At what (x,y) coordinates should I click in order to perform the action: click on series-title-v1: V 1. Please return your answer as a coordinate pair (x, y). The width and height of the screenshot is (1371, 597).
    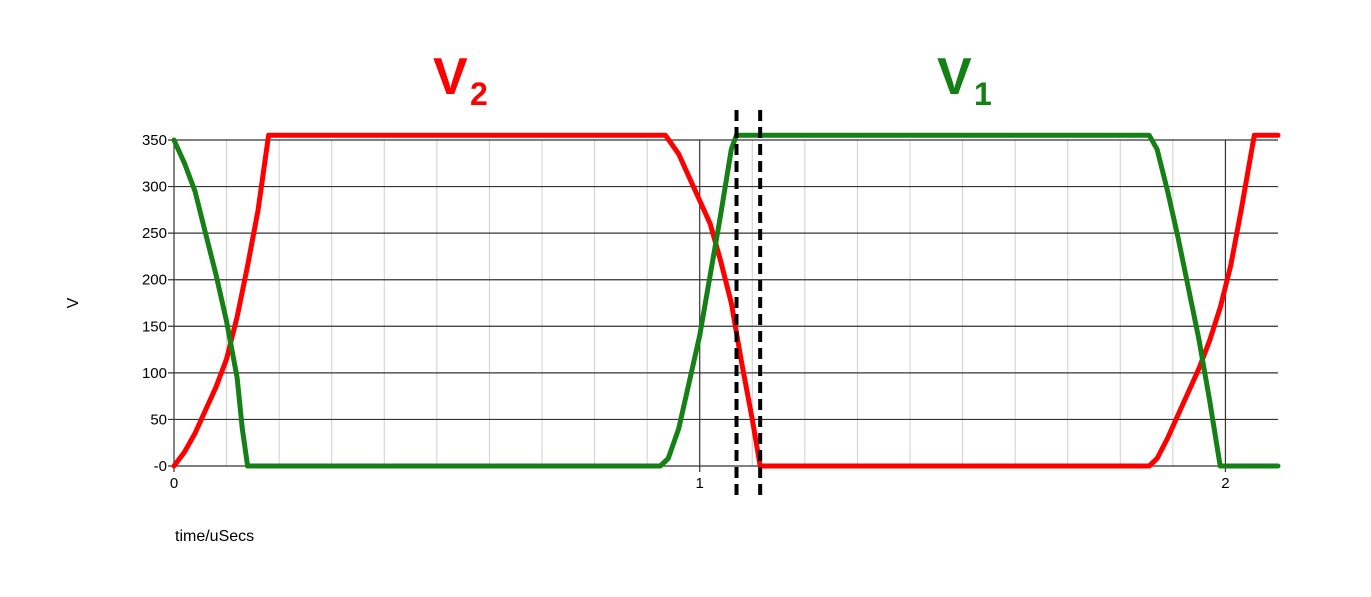
    Looking at the image, I should click on (964, 80).